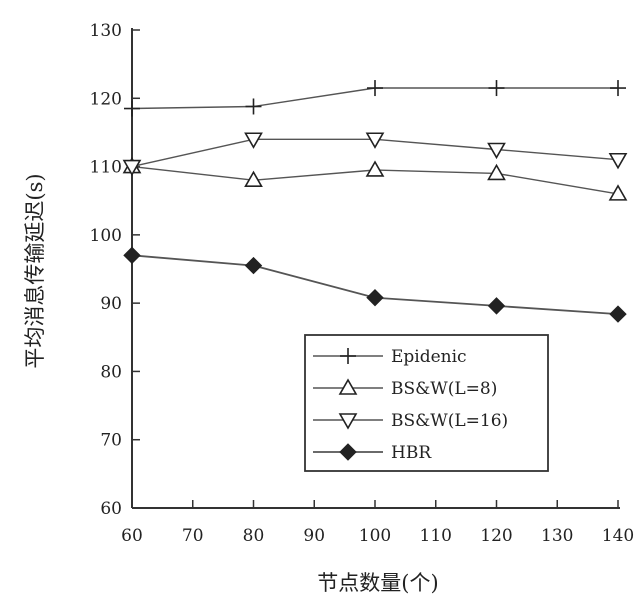 The height and width of the screenshot is (603, 639). What do you see at coordinates (106, 99) in the screenshot?
I see `y-tick-label: 120` at bounding box center [106, 99].